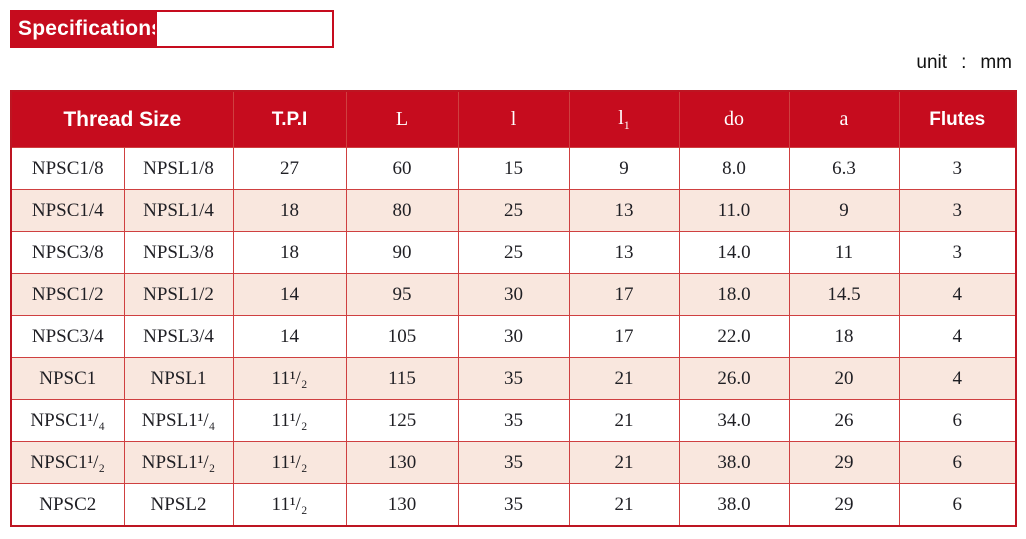 This screenshot has height=539, width=1026. What do you see at coordinates (402, 378) in the screenshot?
I see `table-cell: 115` at bounding box center [402, 378].